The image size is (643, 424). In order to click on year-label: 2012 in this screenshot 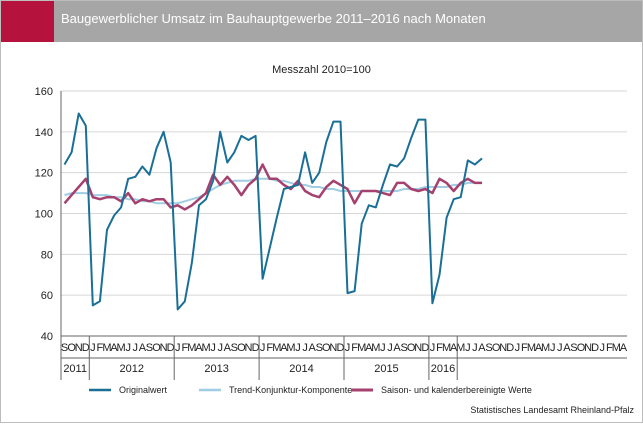, I will do `click(132, 369)`.